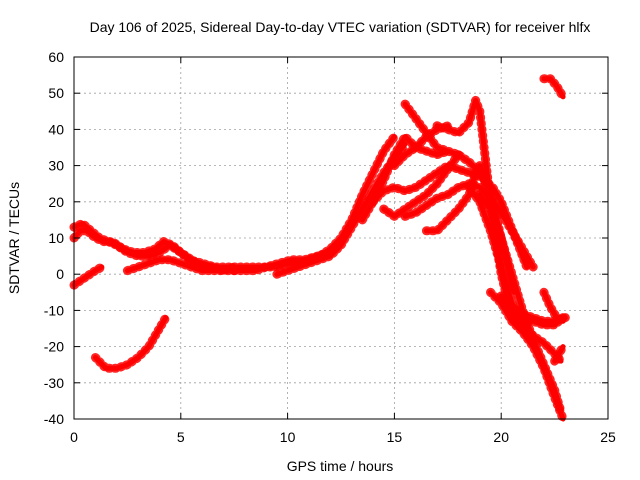  Describe the element at coordinates (527, 355) in the screenshot. I see `series-arc-19-markers` at that location.